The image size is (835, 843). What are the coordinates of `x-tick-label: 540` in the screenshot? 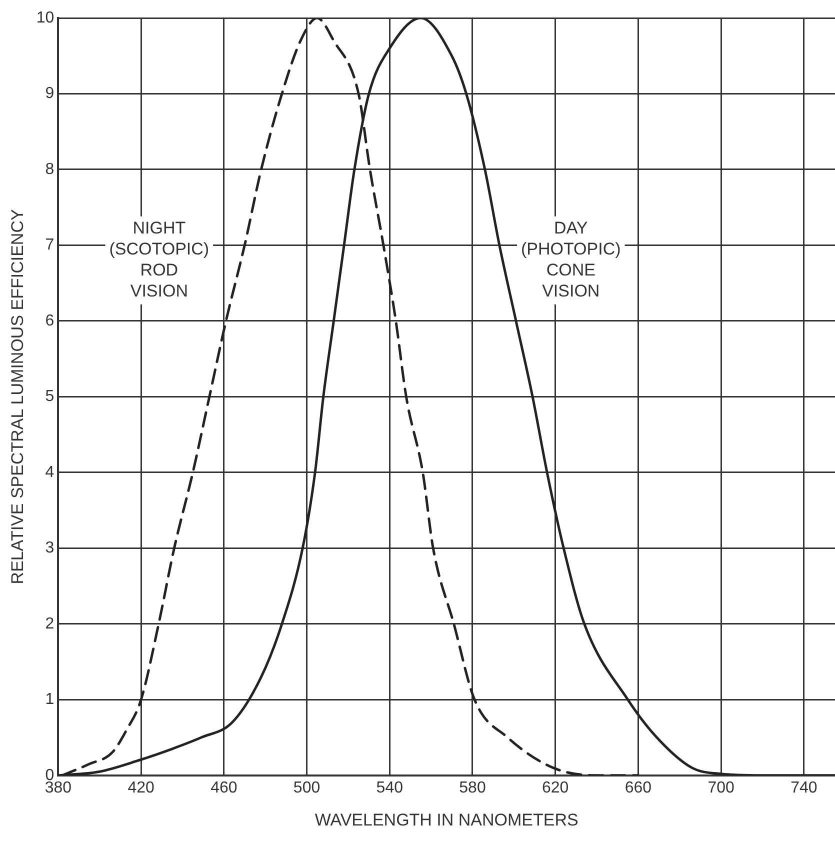 It's located at (390, 787).